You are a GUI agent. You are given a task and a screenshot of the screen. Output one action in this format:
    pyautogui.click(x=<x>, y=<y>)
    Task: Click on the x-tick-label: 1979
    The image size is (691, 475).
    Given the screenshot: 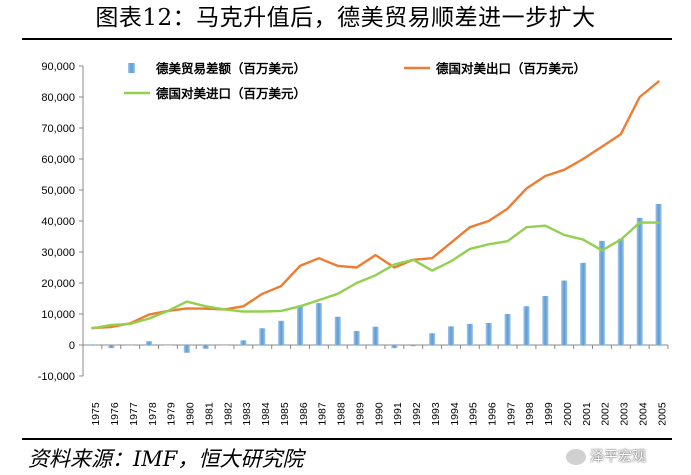 What is the action you would take?
    pyautogui.click(x=172, y=414)
    